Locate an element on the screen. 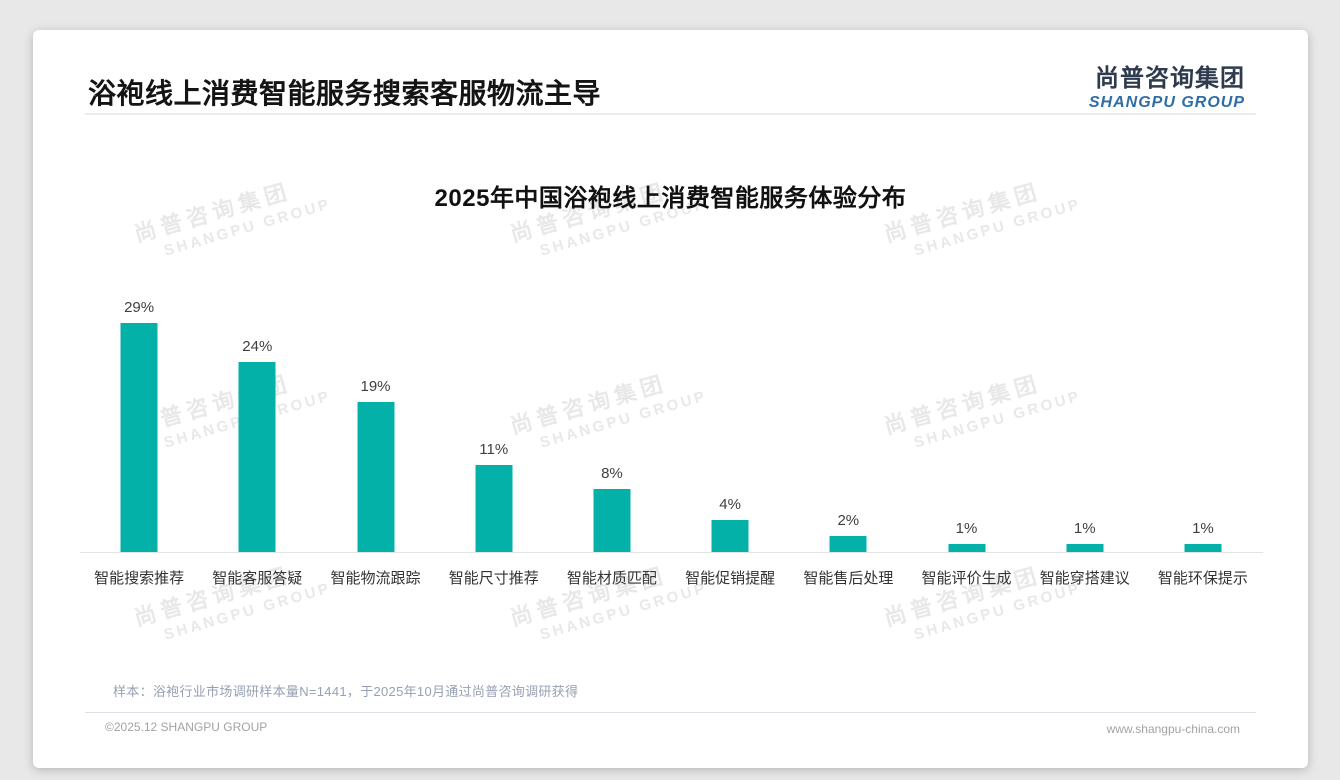 Image resolution: width=1340 pixels, height=780 pixels. x-axis-label: 智能促销提醒 is located at coordinates (730, 578).